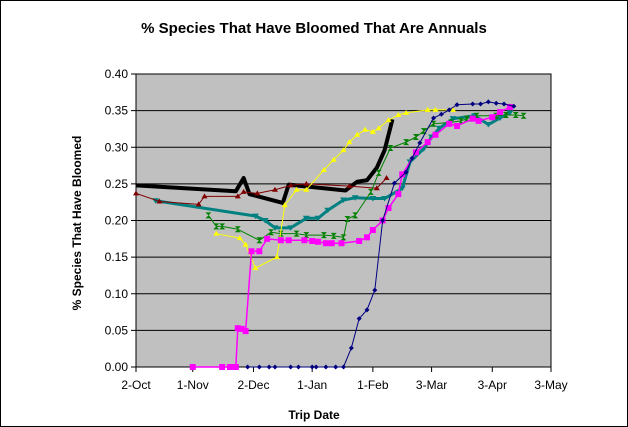  What do you see at coordinates (117, 147) in the screenshot?
I see `y-tick-label: 0.30` at bounding box center [117, 147].